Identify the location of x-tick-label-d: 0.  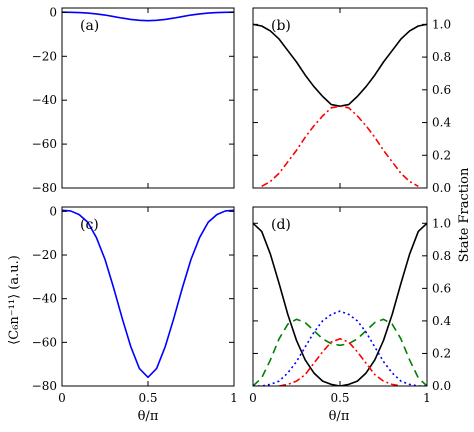
(253, 398).